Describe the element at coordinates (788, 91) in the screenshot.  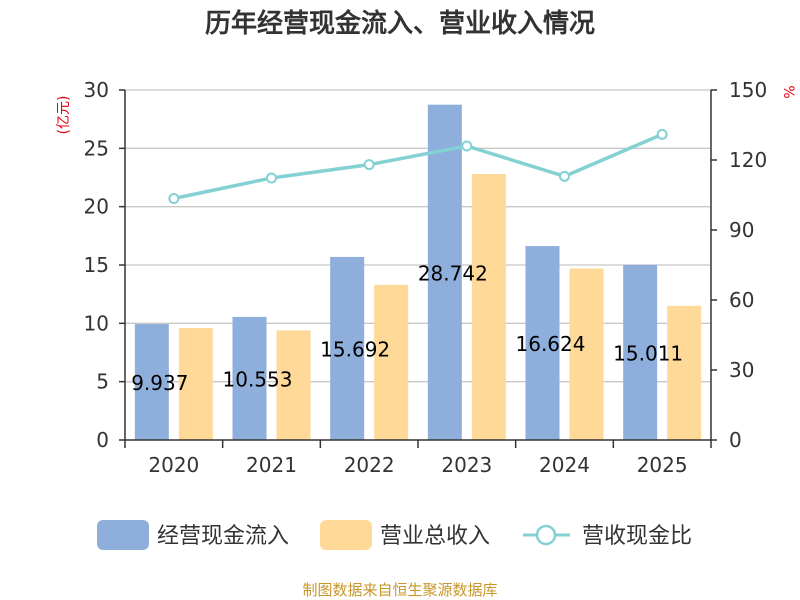
I see `y-right-unit: %` at that location.